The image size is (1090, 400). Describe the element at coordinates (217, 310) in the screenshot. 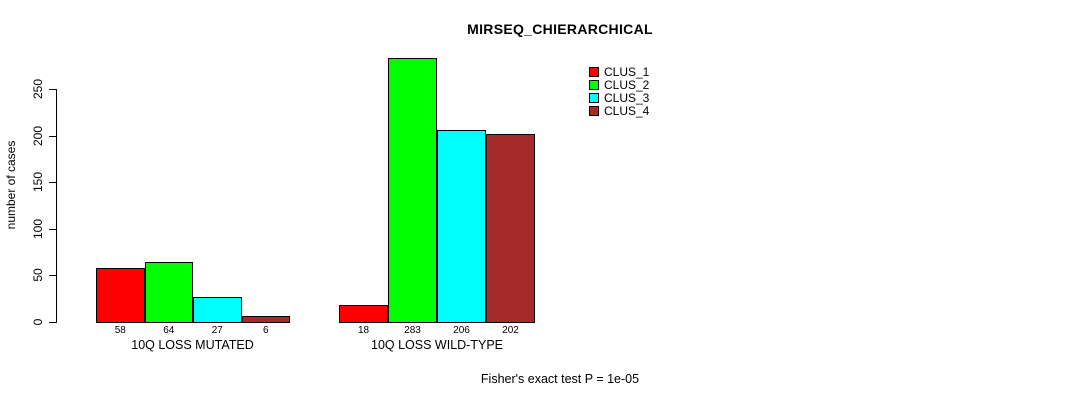

I see `bar-clus-3-group1` at that location.